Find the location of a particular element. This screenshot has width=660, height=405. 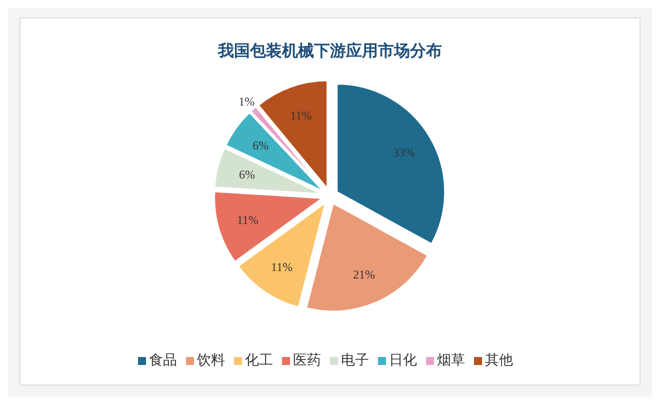

data-label: 33% is located at coordinates (403, 152).